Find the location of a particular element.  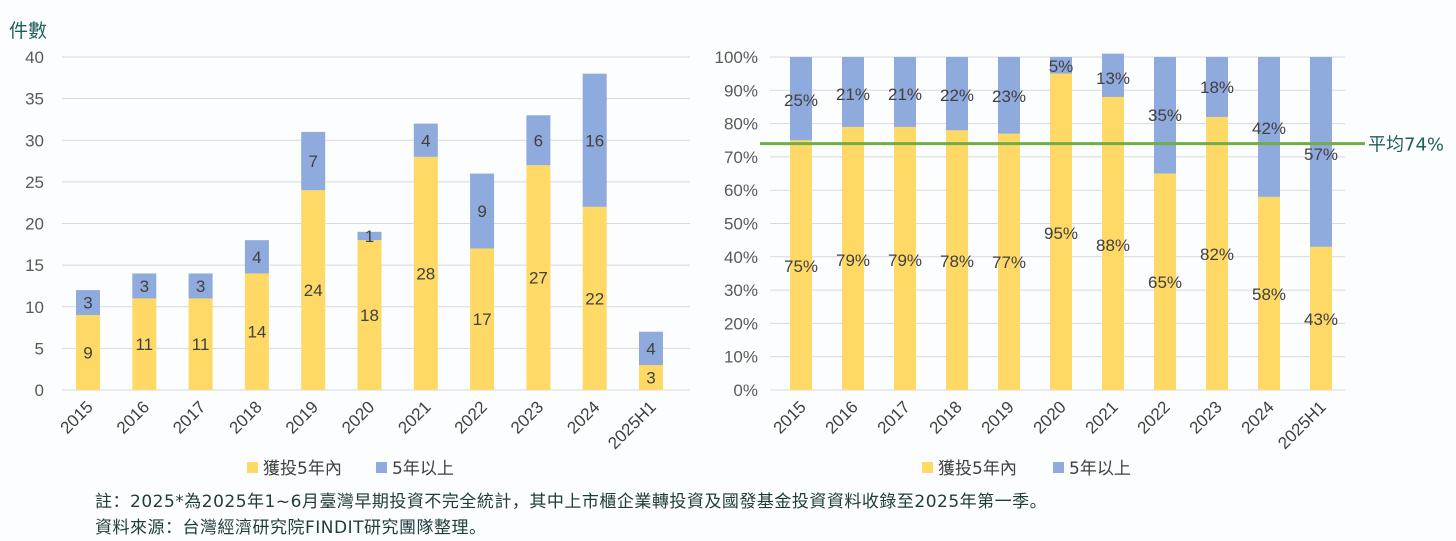

average-label: 平均74% is located at coordinates (1406, 145).